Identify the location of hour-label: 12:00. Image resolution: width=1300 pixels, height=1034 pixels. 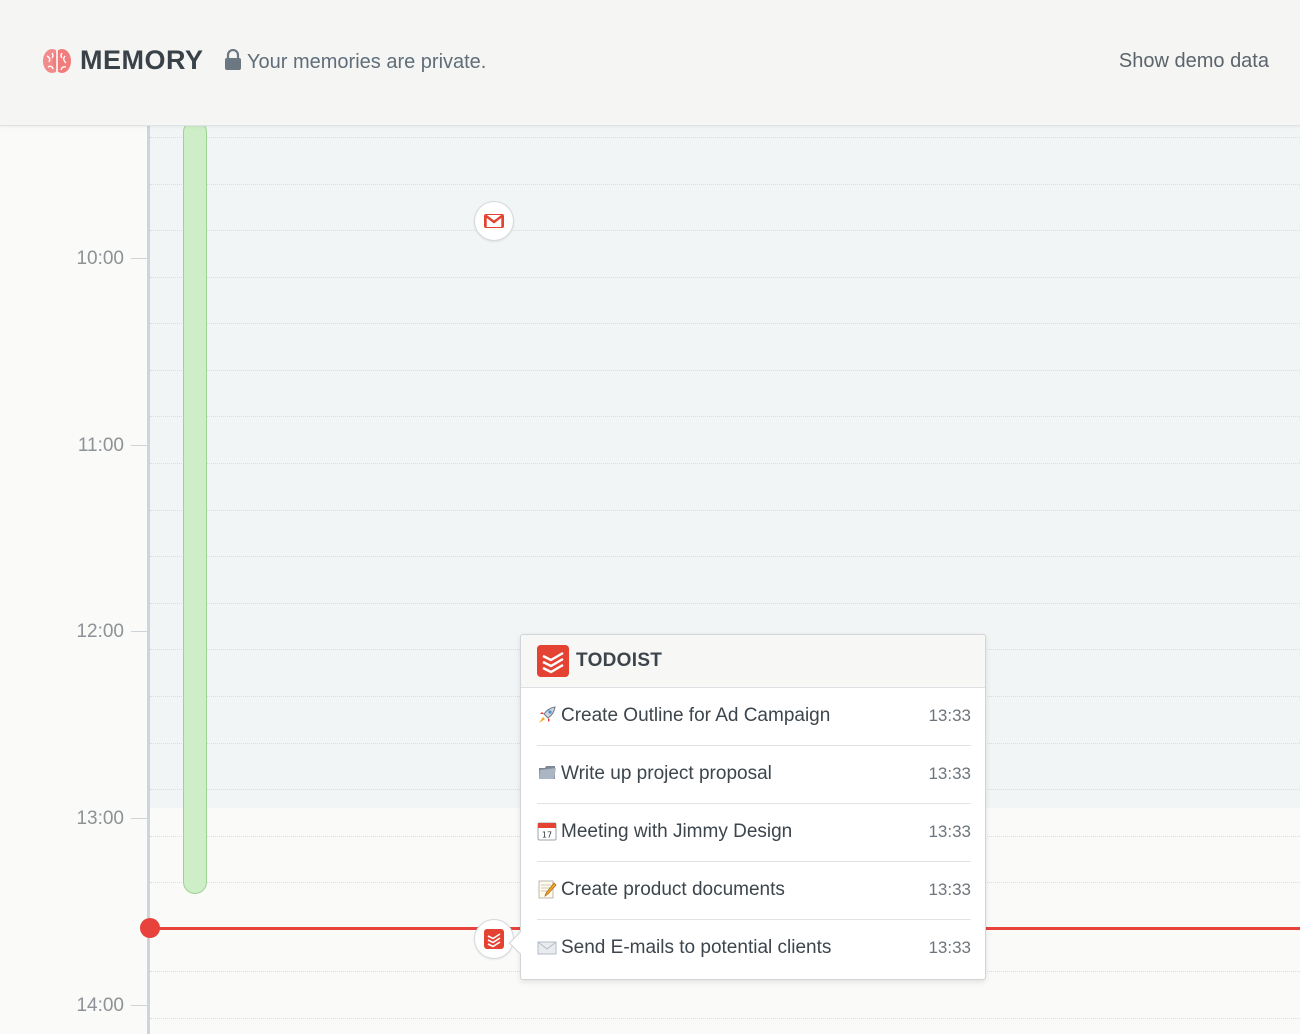
(100, 631).